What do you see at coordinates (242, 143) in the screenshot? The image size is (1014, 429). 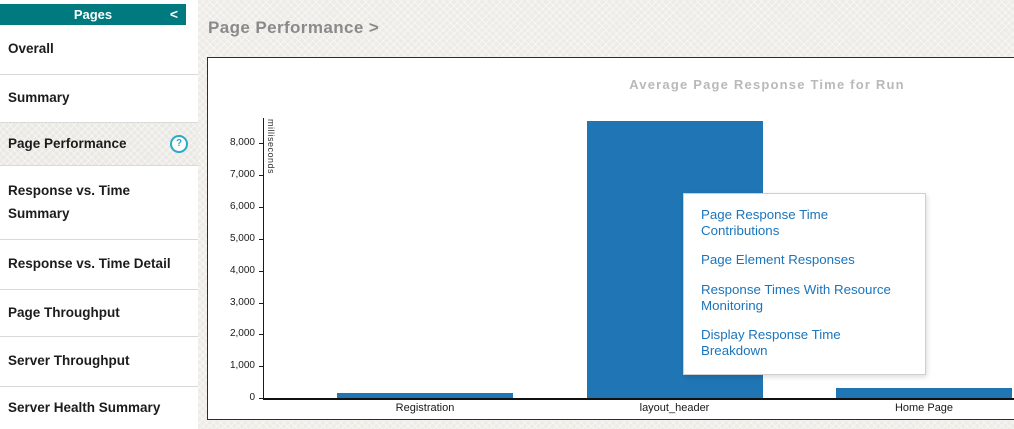 I see `y-tick-label: 8,000` at bounding box center [242, 143].